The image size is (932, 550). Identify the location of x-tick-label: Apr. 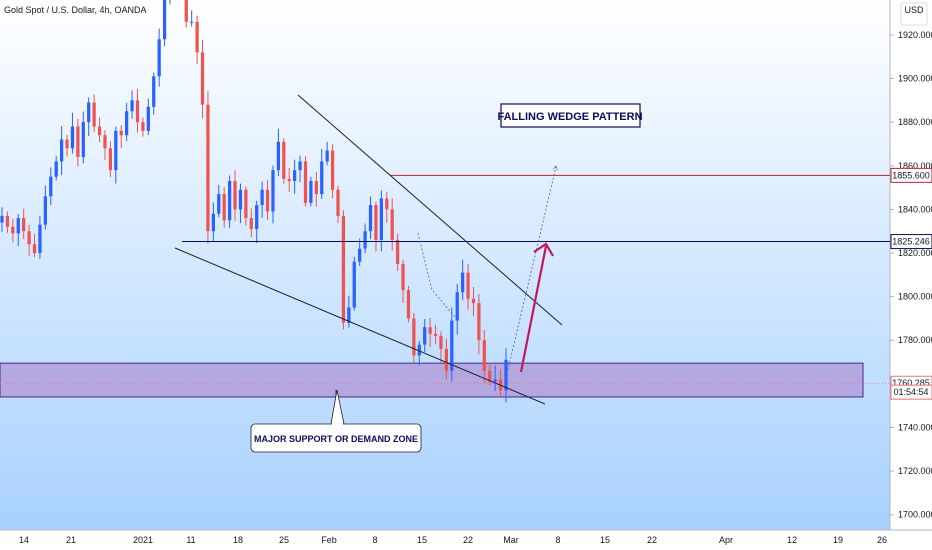
(726, 540).